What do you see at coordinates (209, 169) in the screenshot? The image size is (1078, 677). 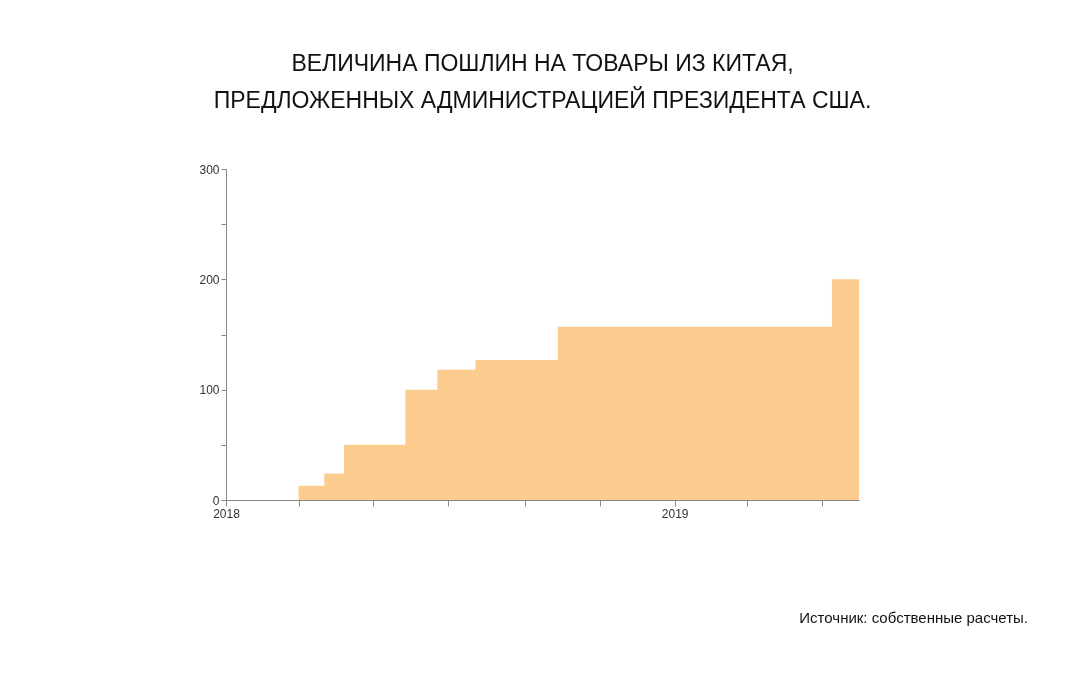 I see `y-tick-label: 300` at bounding box center [209, 169].